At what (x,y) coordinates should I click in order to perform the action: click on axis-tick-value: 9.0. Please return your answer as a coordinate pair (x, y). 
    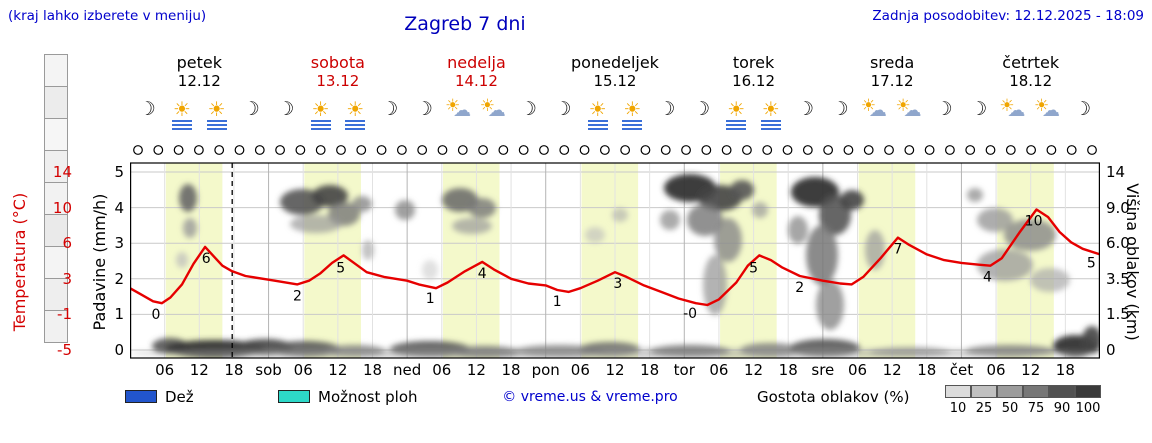
    Looking at the image, I should click on (1118, 207).